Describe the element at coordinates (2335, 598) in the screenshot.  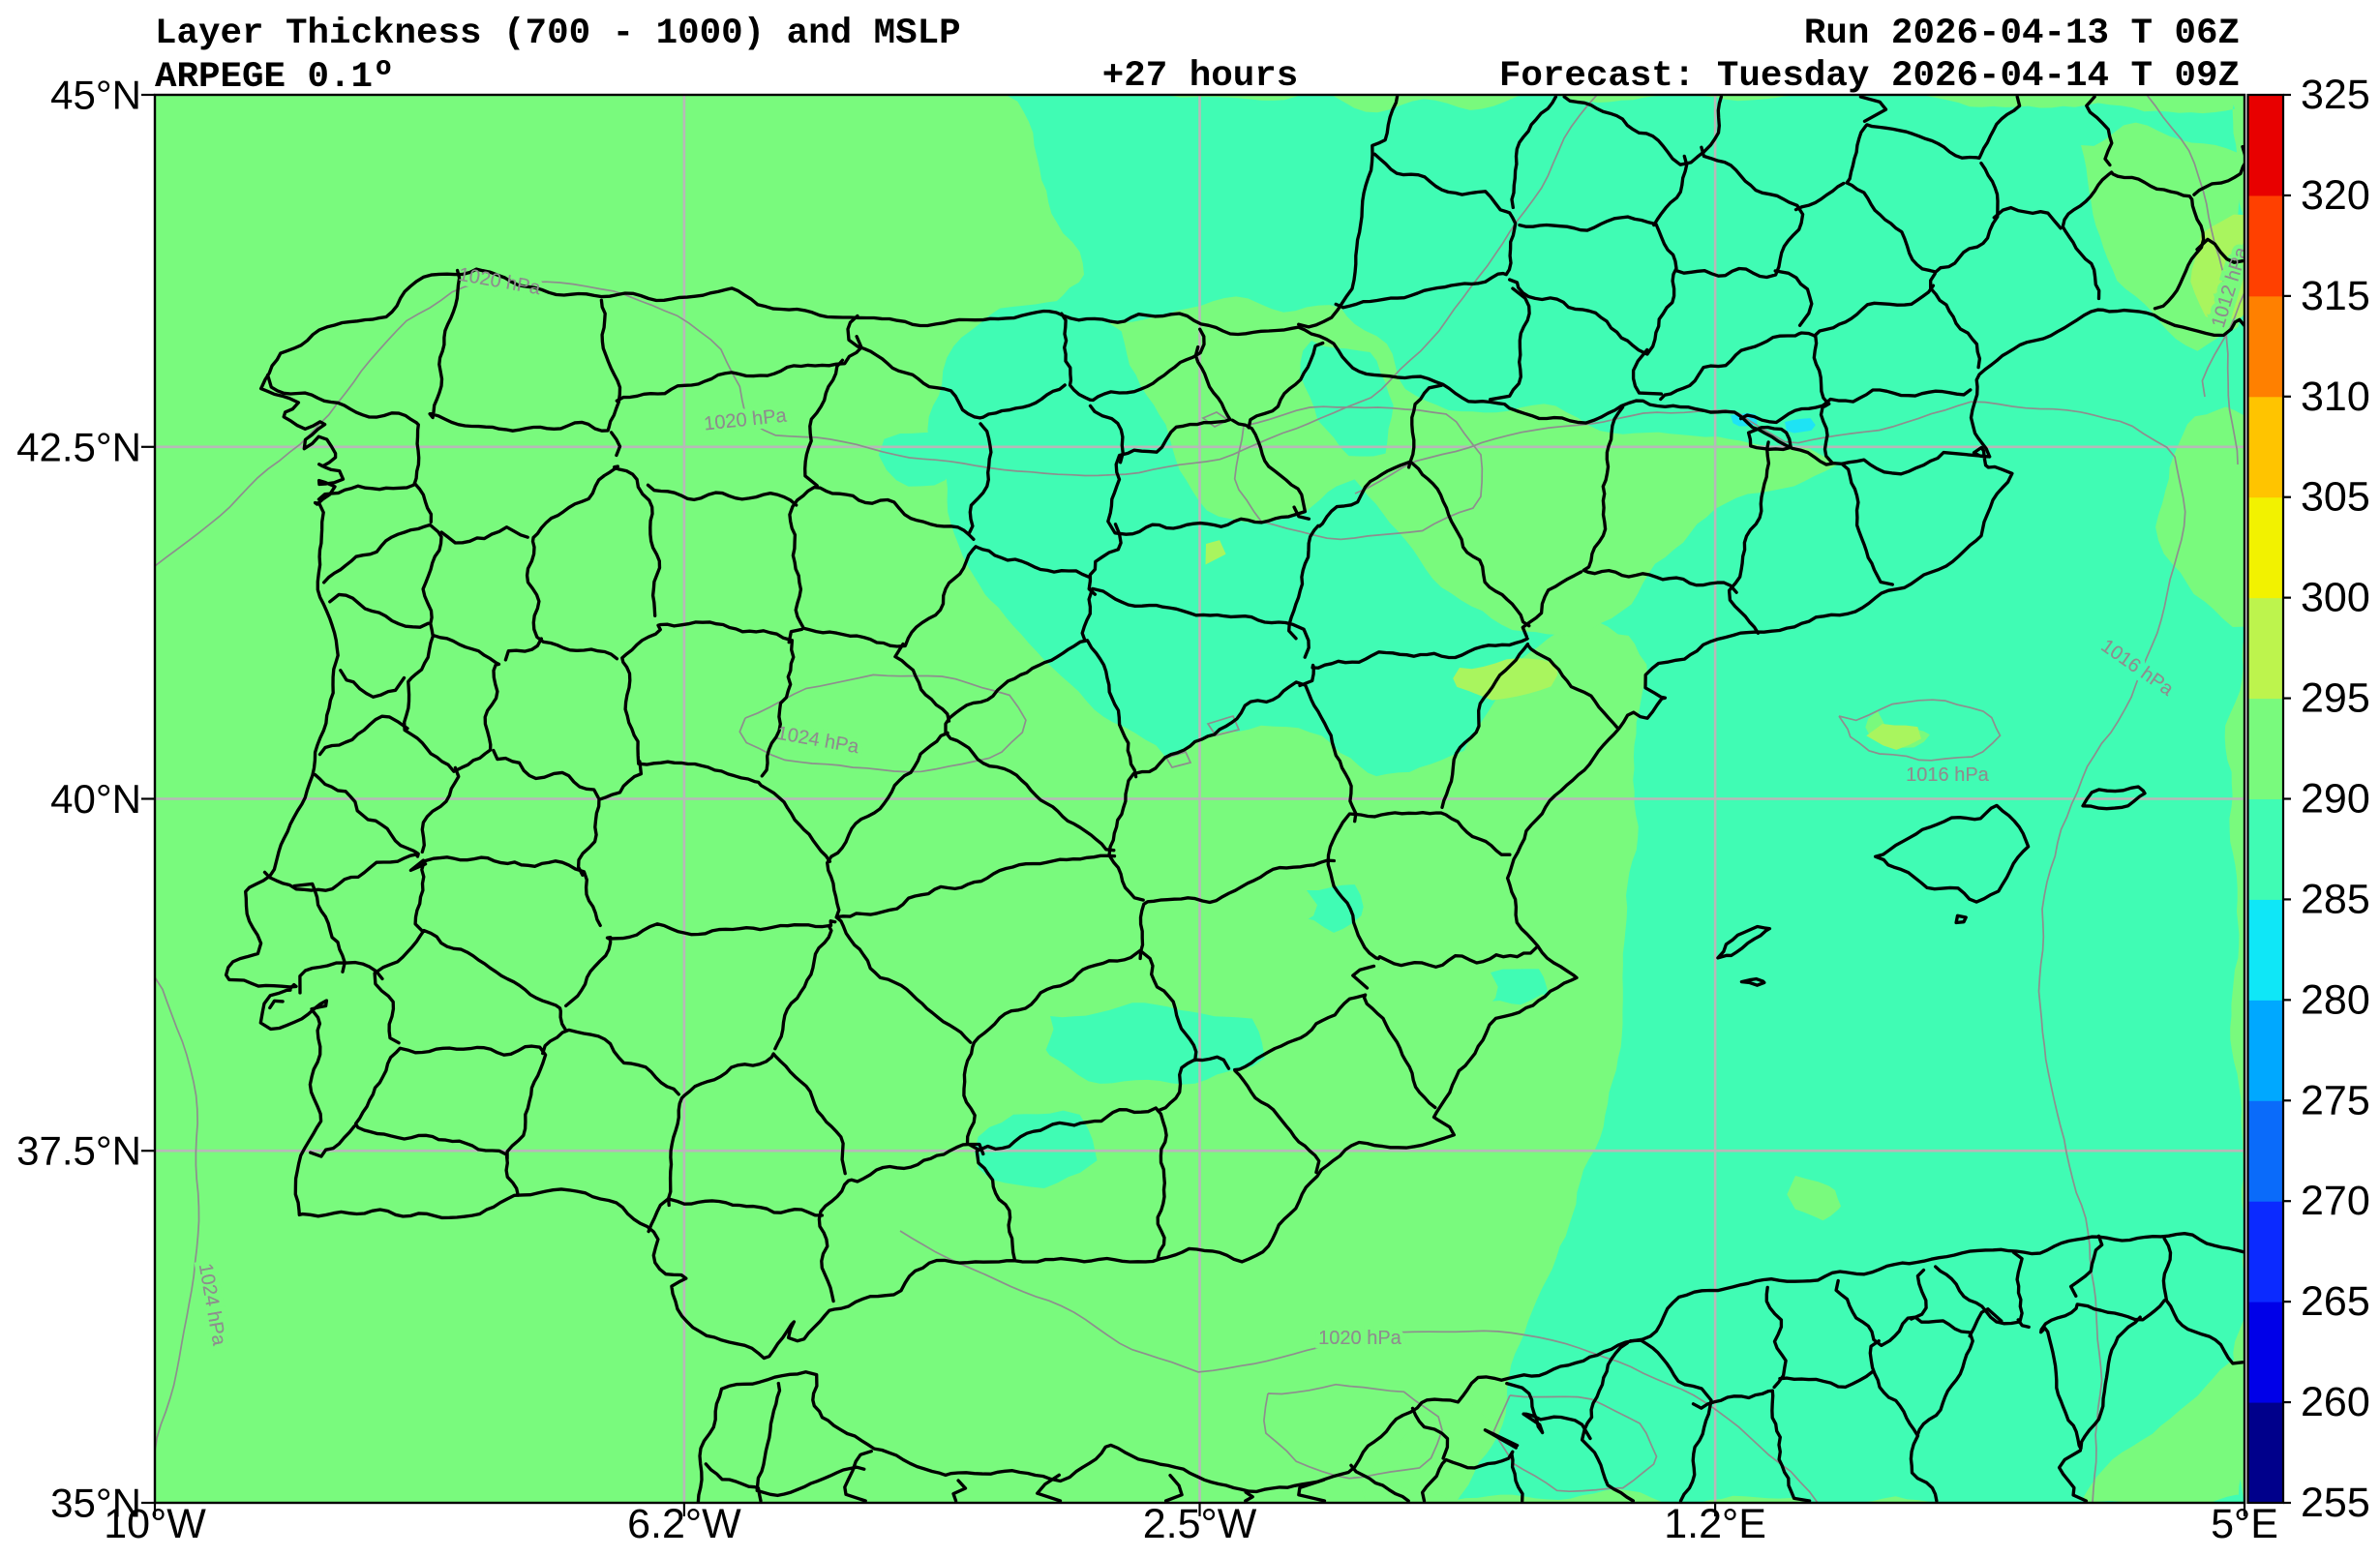
I see `svg-text: 300` at that location.